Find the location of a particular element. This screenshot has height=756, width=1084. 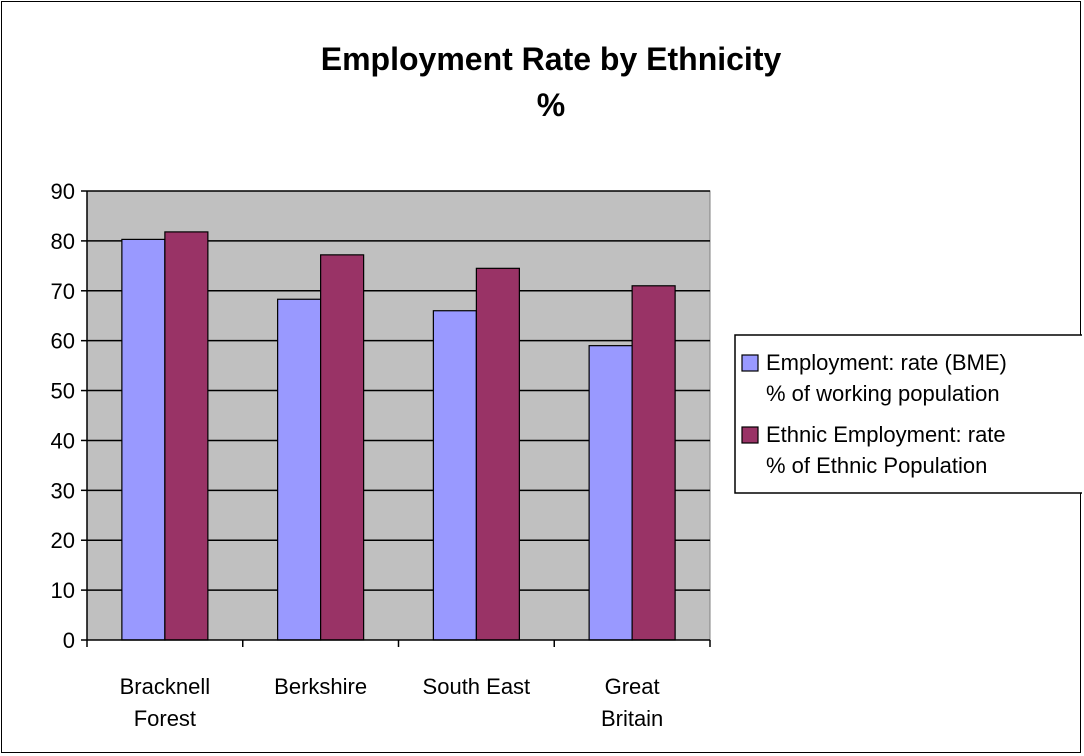

chart-title: Employment Rate by Ethnicity is located at coordinates (551, 59).